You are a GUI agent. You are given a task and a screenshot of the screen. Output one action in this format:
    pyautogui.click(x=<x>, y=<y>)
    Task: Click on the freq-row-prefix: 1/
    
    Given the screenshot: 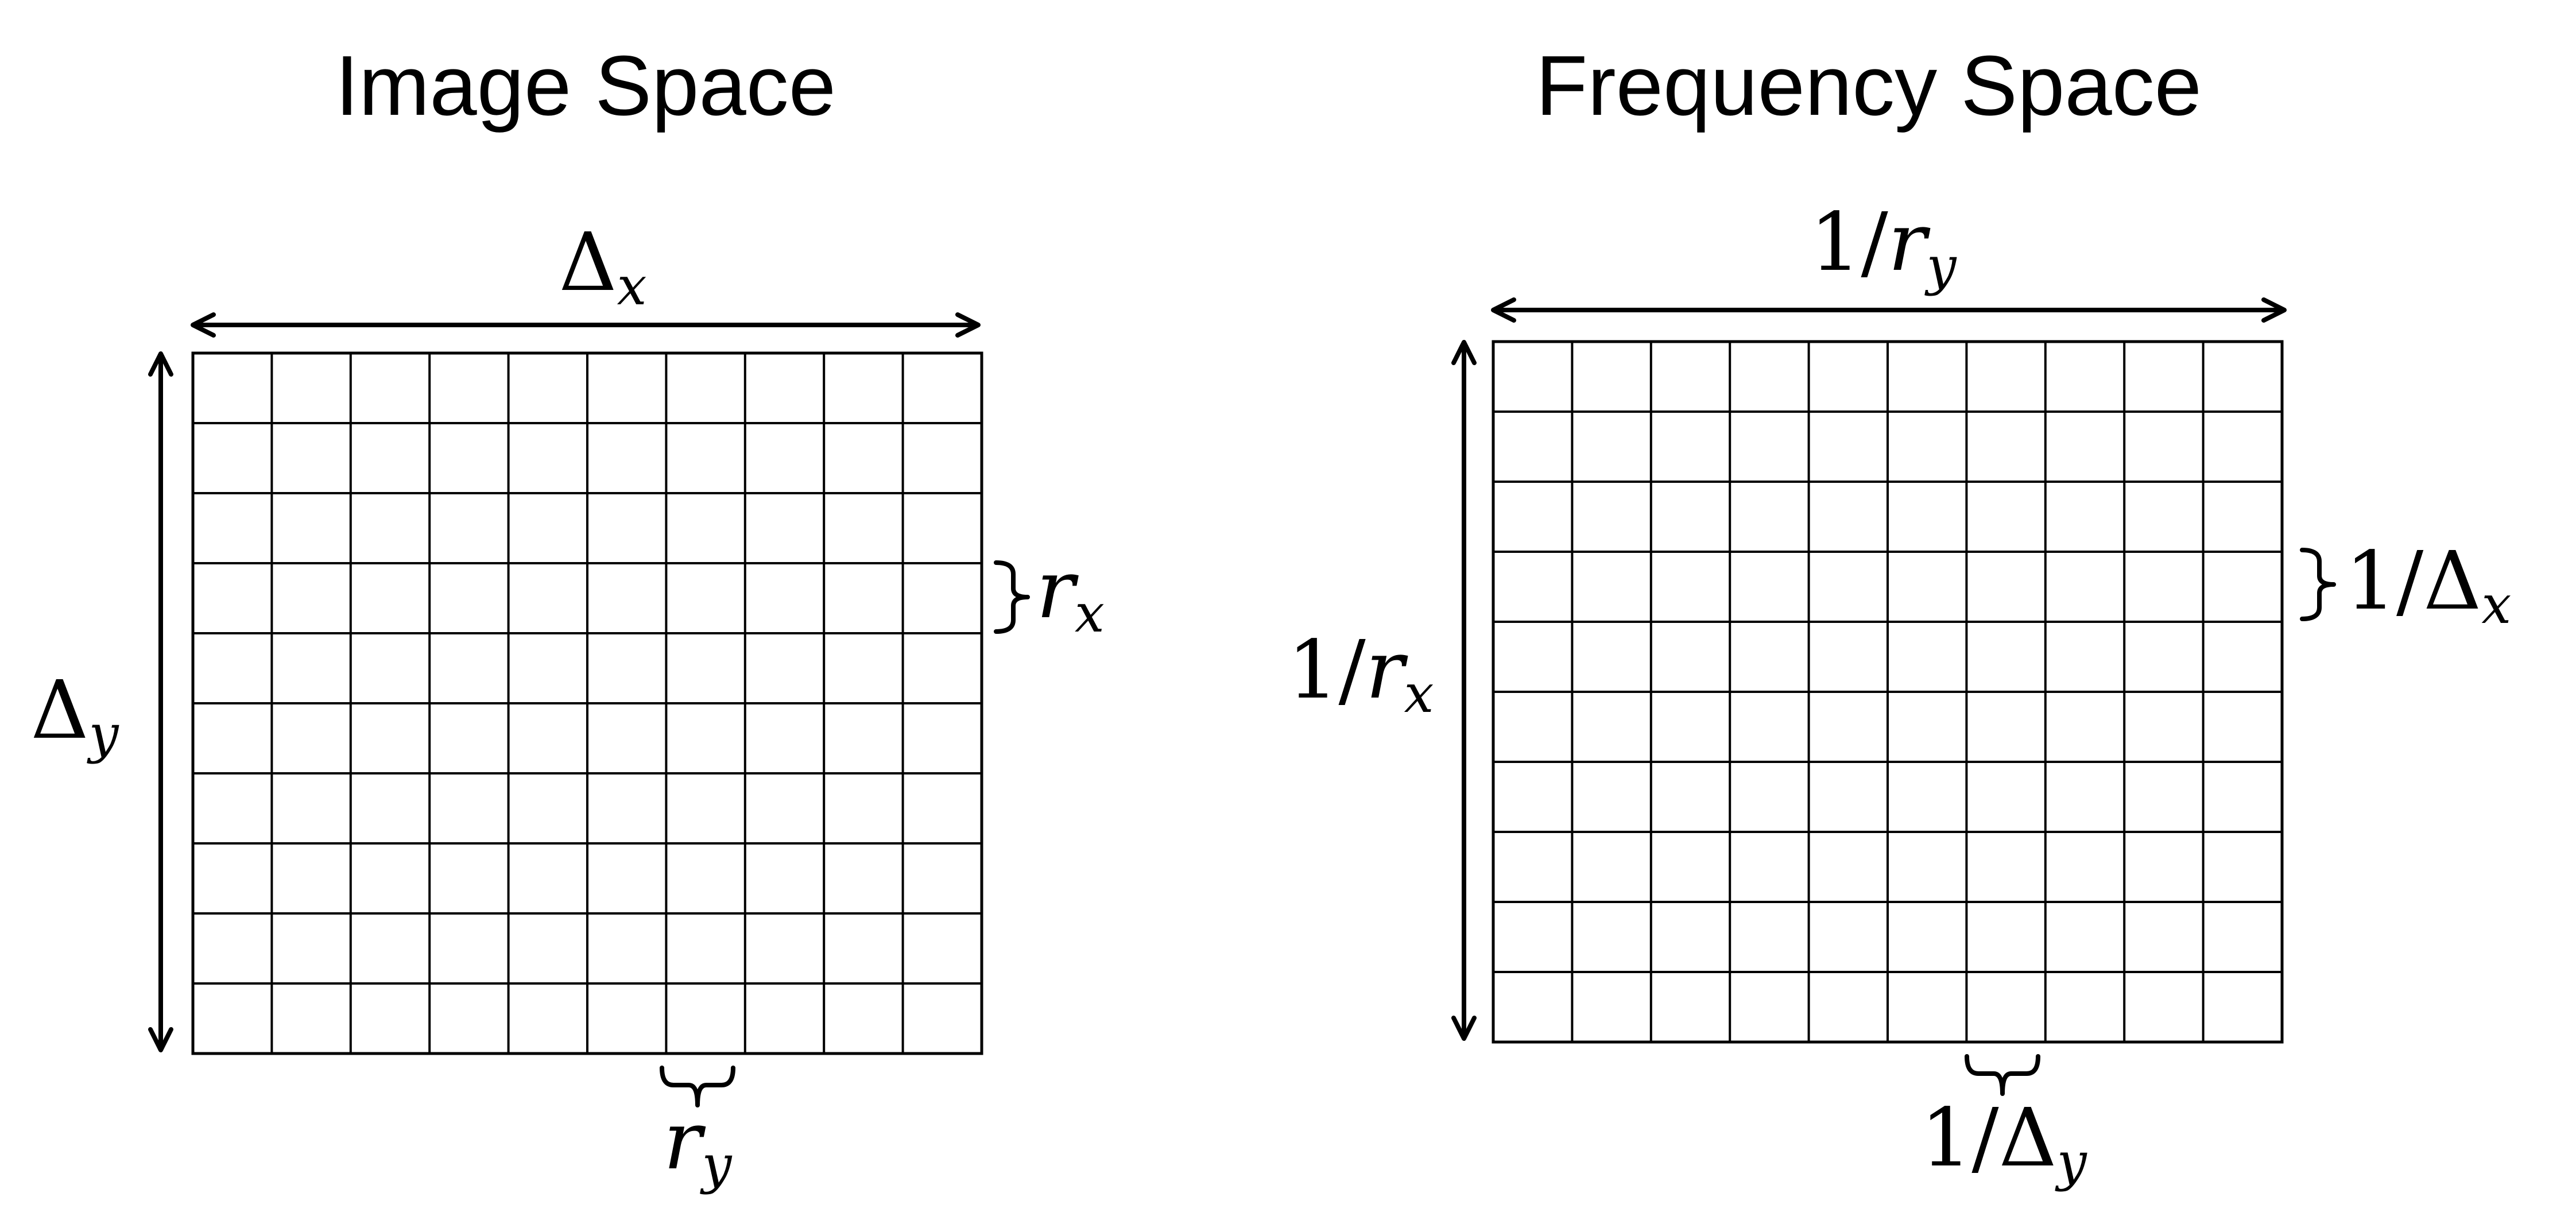 What is the action you would take?
    pyautogui.click(x=2384, y=581)
    